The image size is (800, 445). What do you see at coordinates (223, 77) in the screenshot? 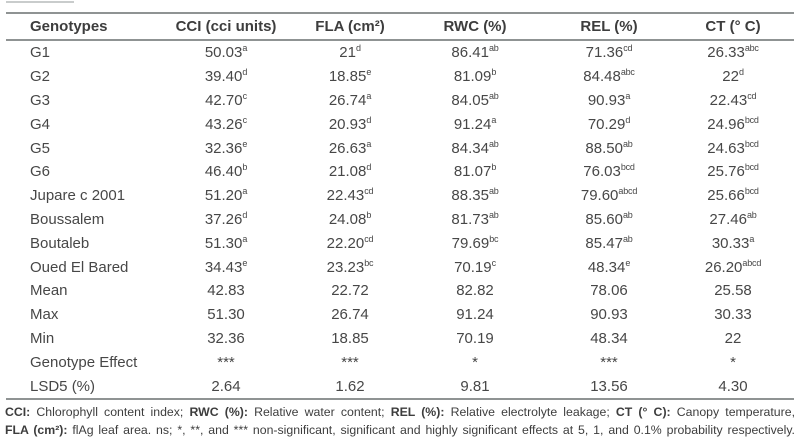
I see `cell-value: 39.40` at bounding box center [223, 77].